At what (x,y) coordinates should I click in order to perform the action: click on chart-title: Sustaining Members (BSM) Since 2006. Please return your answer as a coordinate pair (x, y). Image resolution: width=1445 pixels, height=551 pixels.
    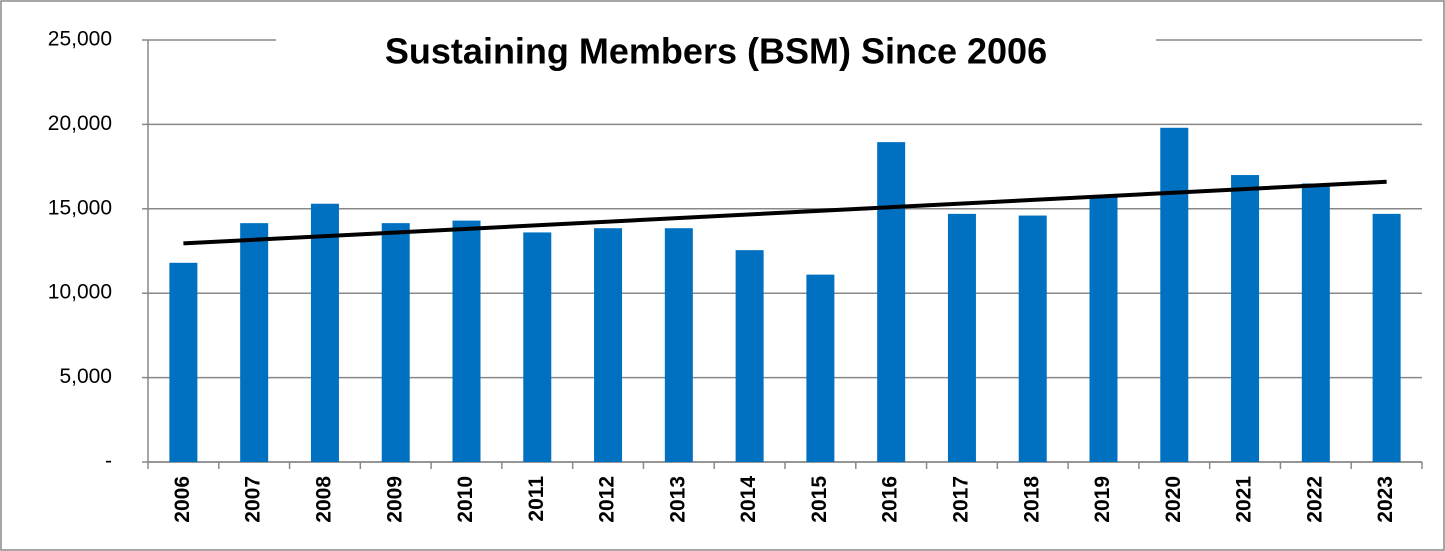
    Looking at the image, I should click on (716, 51).